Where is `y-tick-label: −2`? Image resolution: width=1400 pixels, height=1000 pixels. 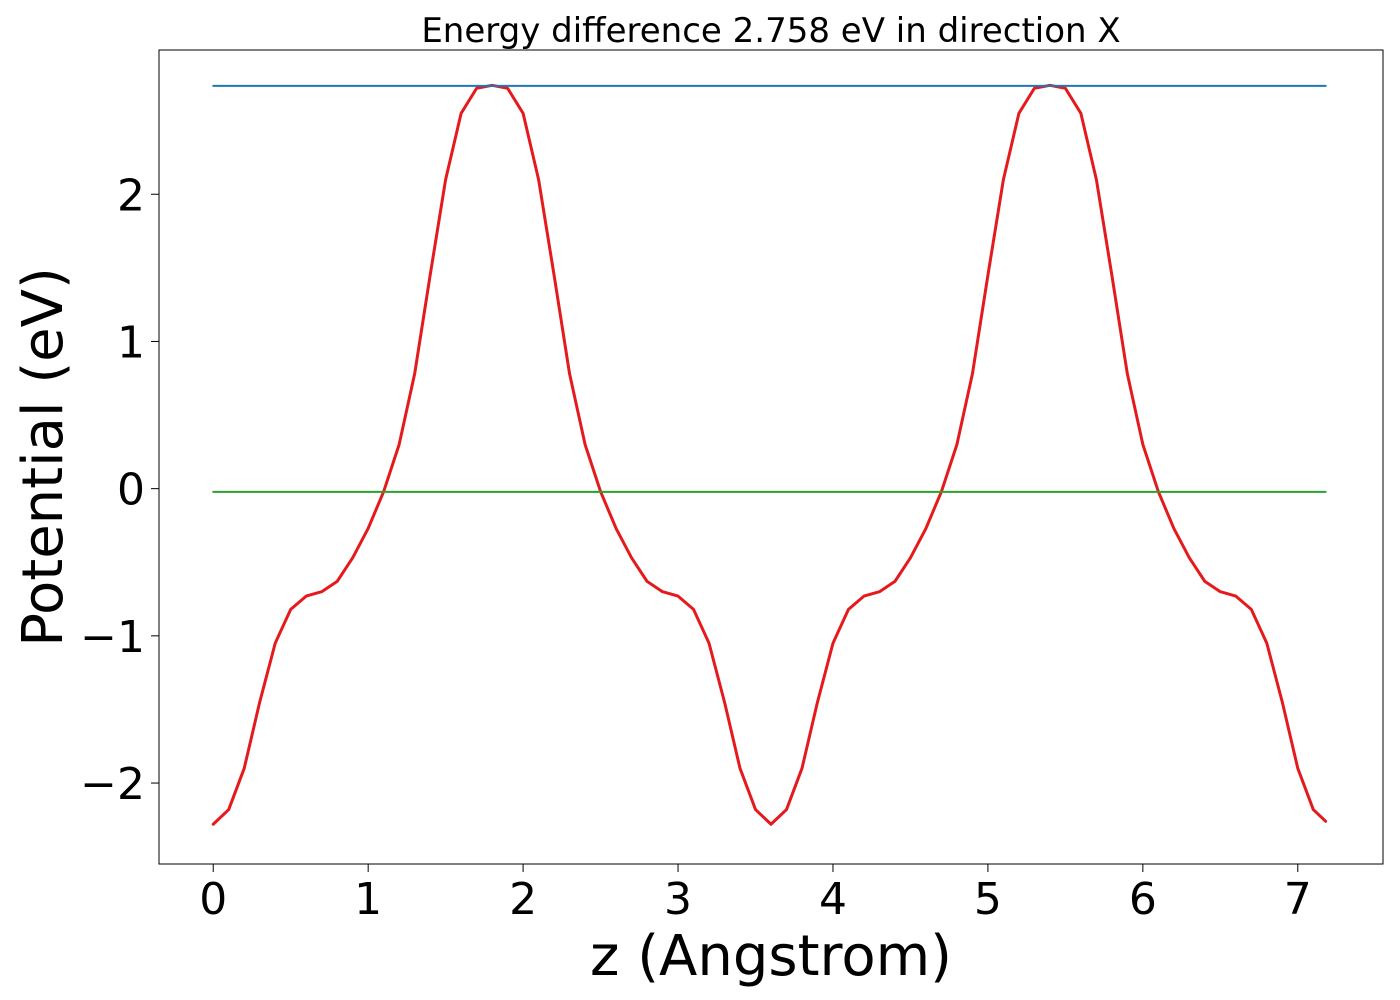
y-tick-label: −2 is located at coordinates (112, 784).